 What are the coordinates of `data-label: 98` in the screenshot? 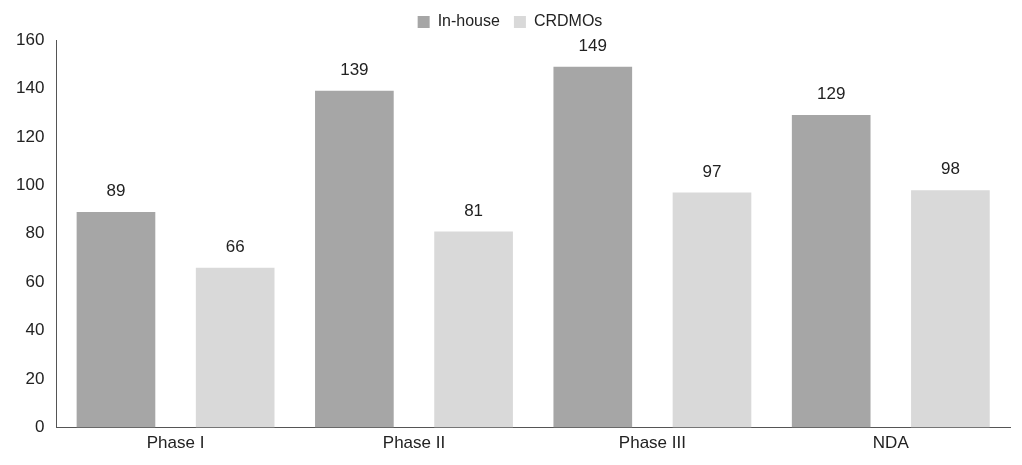 It's located at (950, 169).